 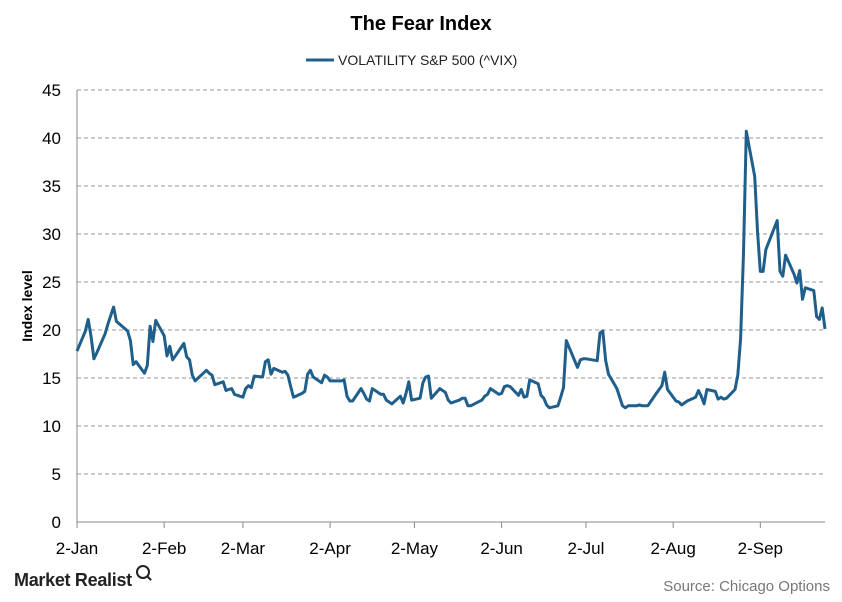 What do you see at coordinates (51, 90) in the screenshot?
I see `y-tick-label: 45` at bounding box center [51, 90].